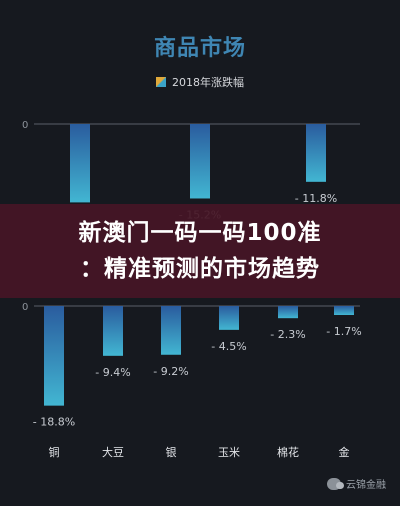  I want to click on bar-value-label: - 18.8%, so click(54, 422).